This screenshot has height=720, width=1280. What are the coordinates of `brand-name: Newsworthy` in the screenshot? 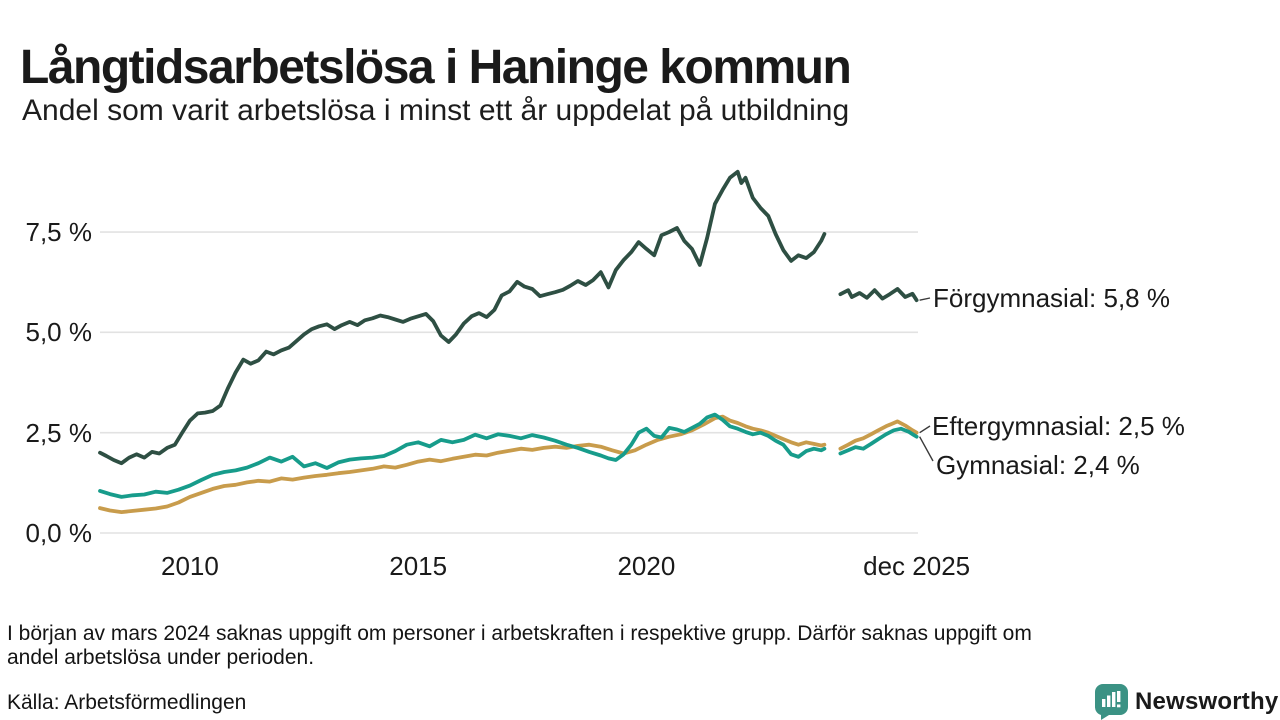 It's located at (1207, 701).